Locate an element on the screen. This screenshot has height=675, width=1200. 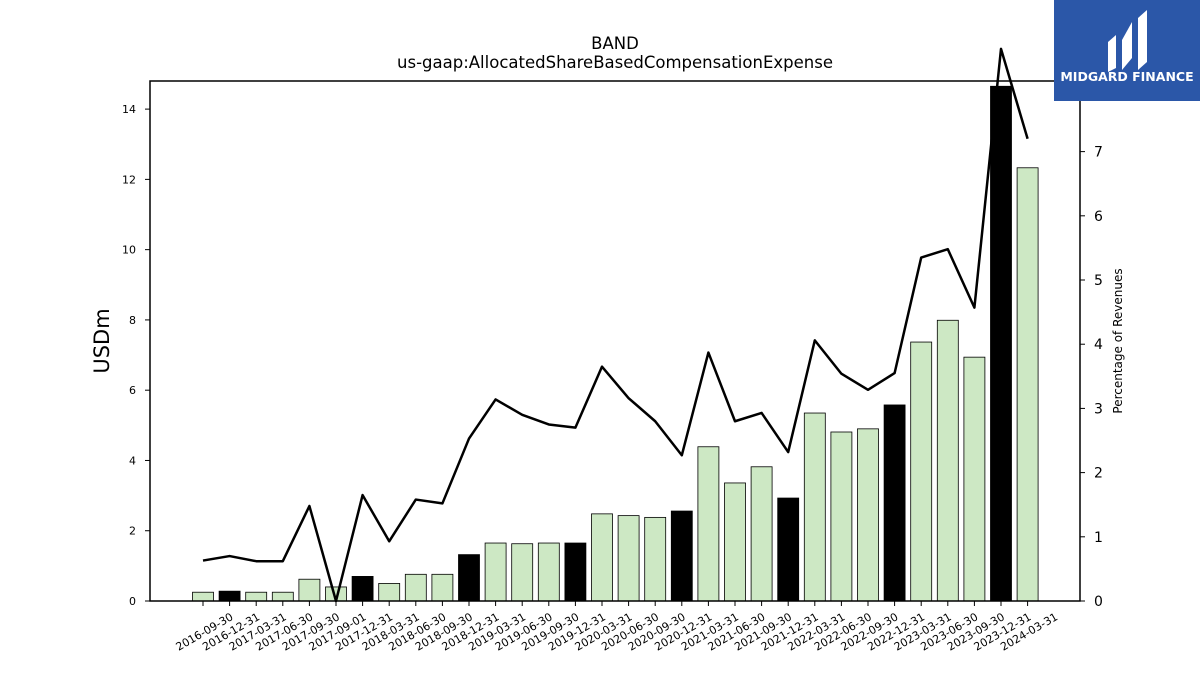
y2-tick-label: 0 is located at coordinates (1098, 602).